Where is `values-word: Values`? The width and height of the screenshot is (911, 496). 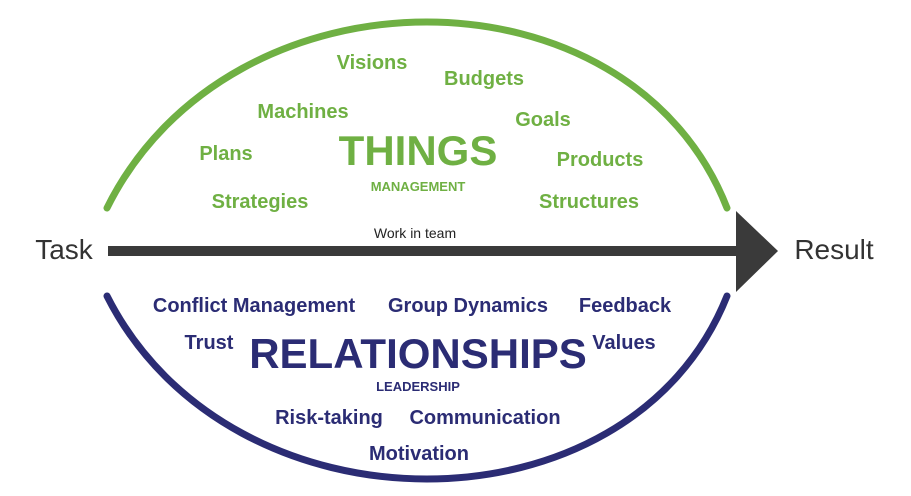
values-word: Values is located at coordinates (624, 343).